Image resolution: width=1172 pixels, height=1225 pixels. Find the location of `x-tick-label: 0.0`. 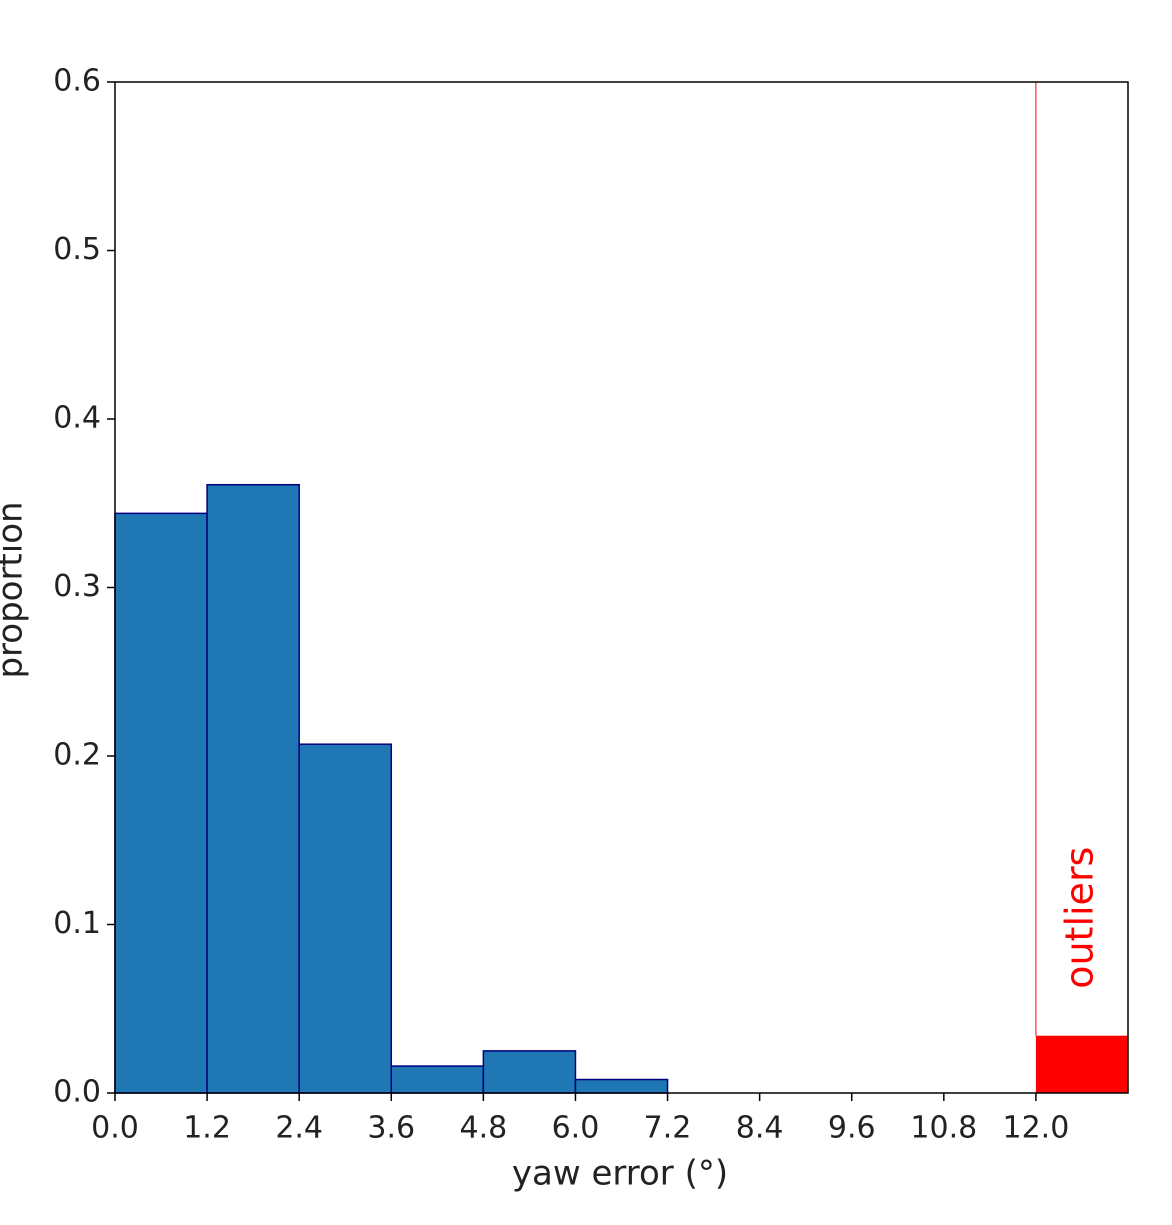

x-tick-label: 0.0 is located at coordinates (115, 1128).